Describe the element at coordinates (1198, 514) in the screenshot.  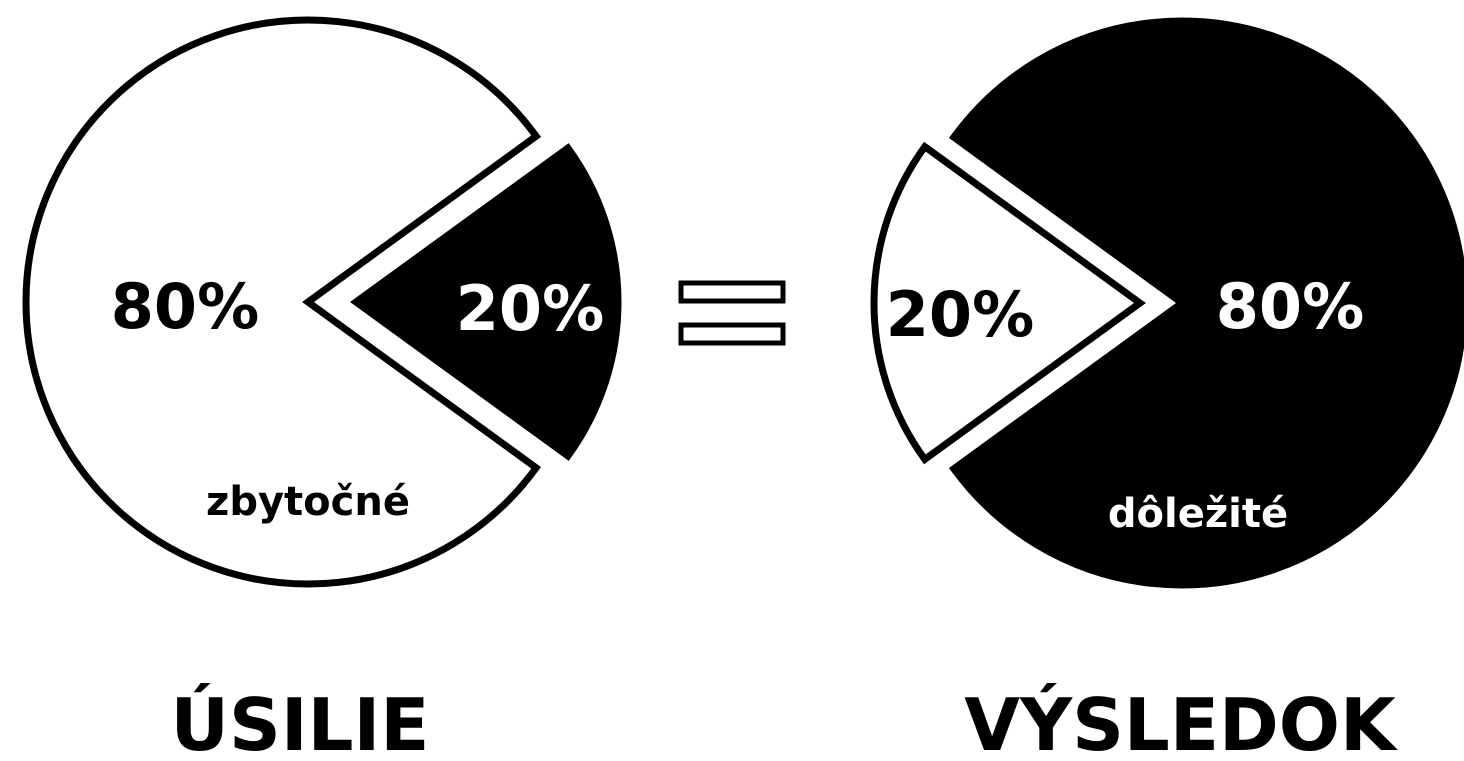
I see `right-annotation: dôležité` at that location.